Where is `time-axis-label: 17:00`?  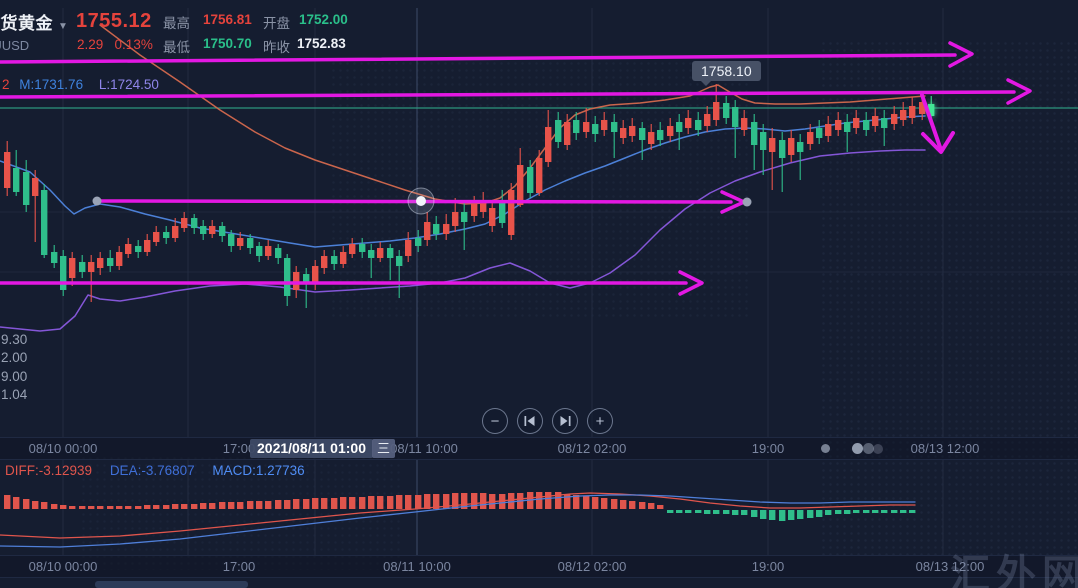 time-axis-label: 17:00 is located at coordinates (239, 566).